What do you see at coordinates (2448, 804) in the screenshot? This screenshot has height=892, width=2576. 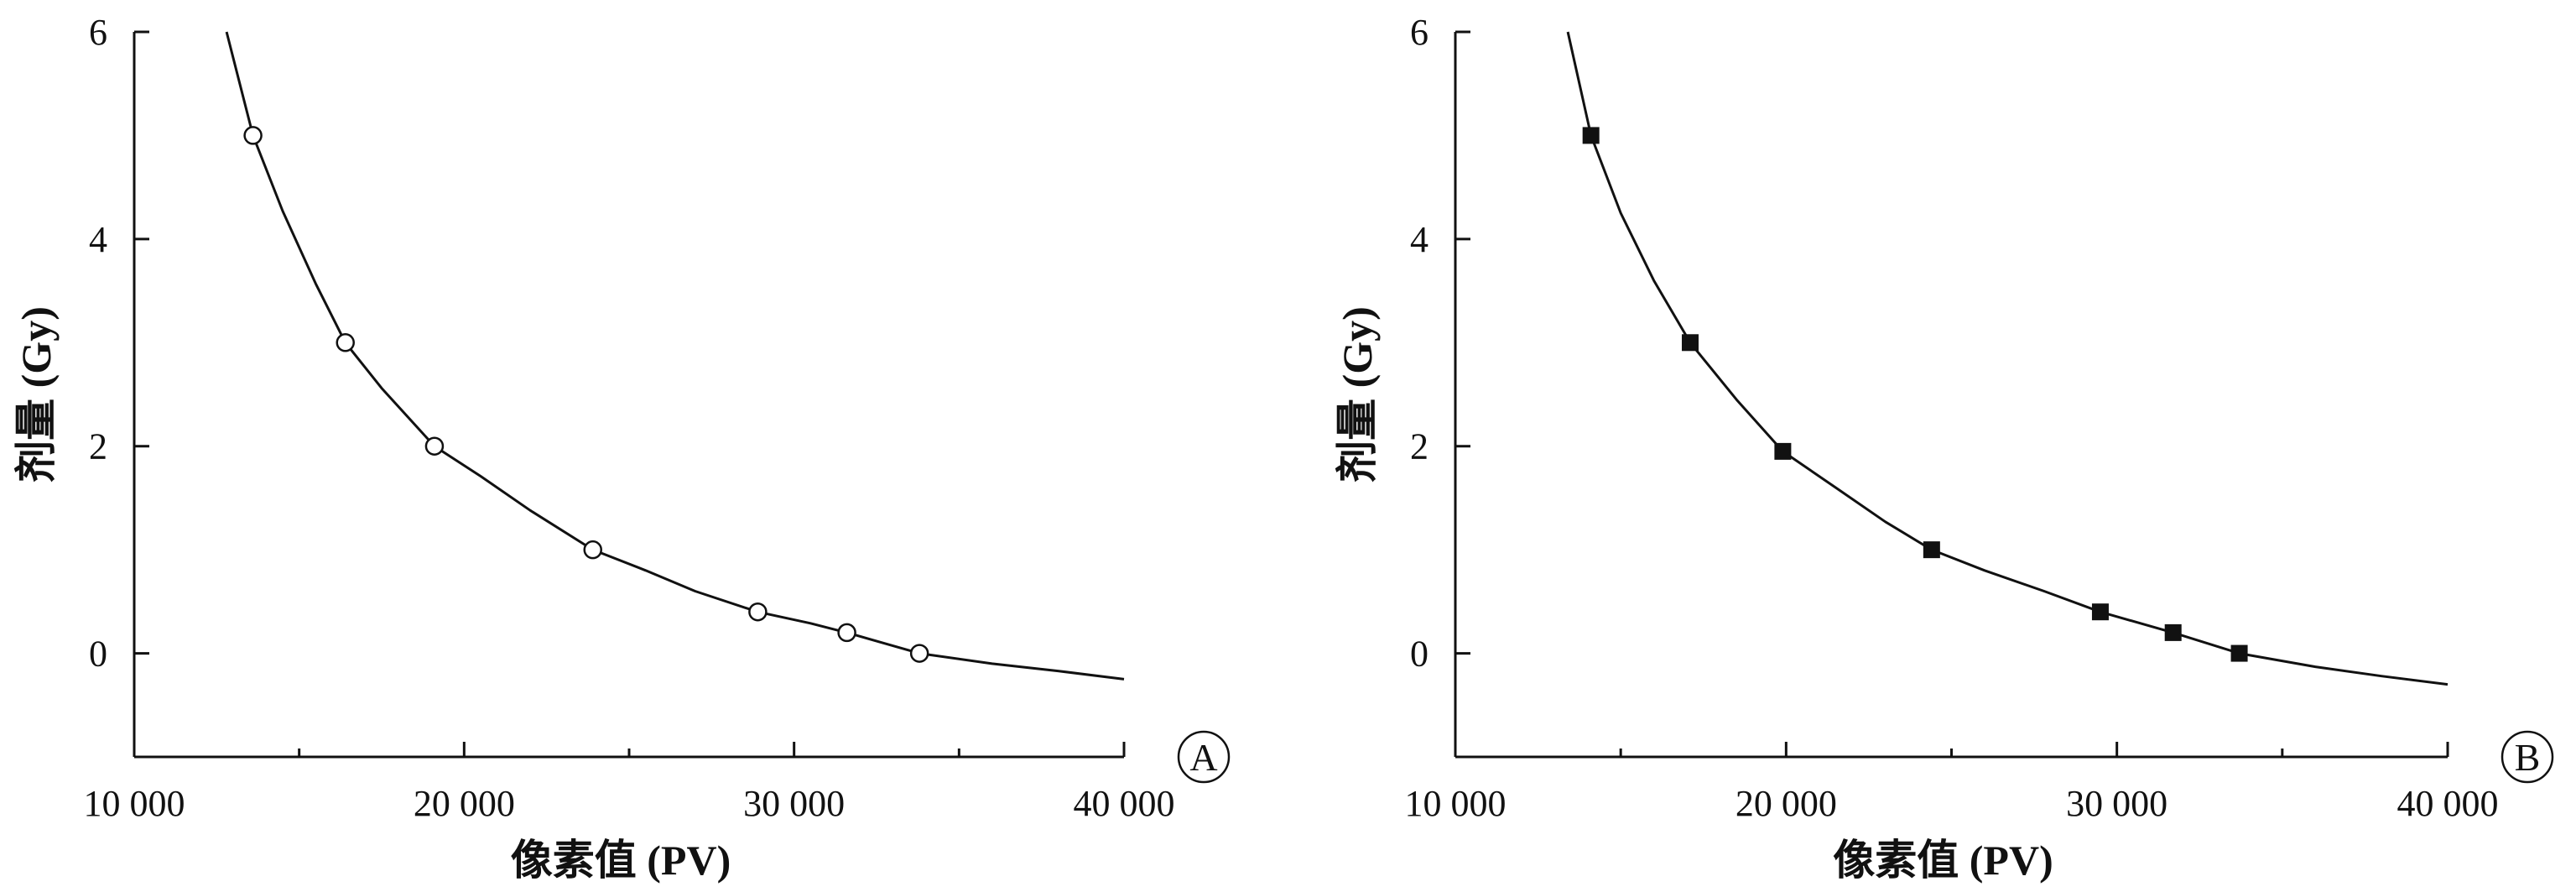 I see `b-x-tick-label: 40 000` at bounding box center [2448, 804].